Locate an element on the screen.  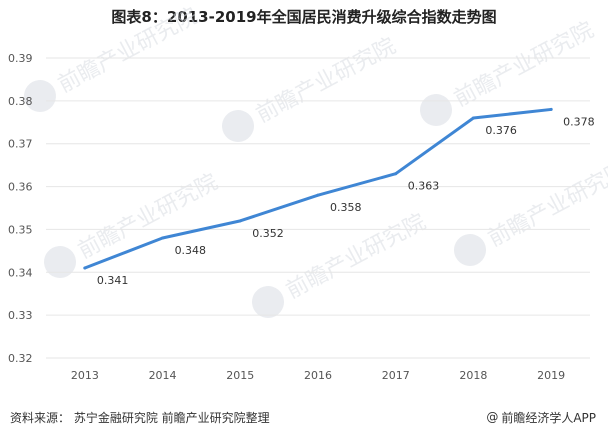
x-tick-label: 2017 is located at coordinates (396, 375).